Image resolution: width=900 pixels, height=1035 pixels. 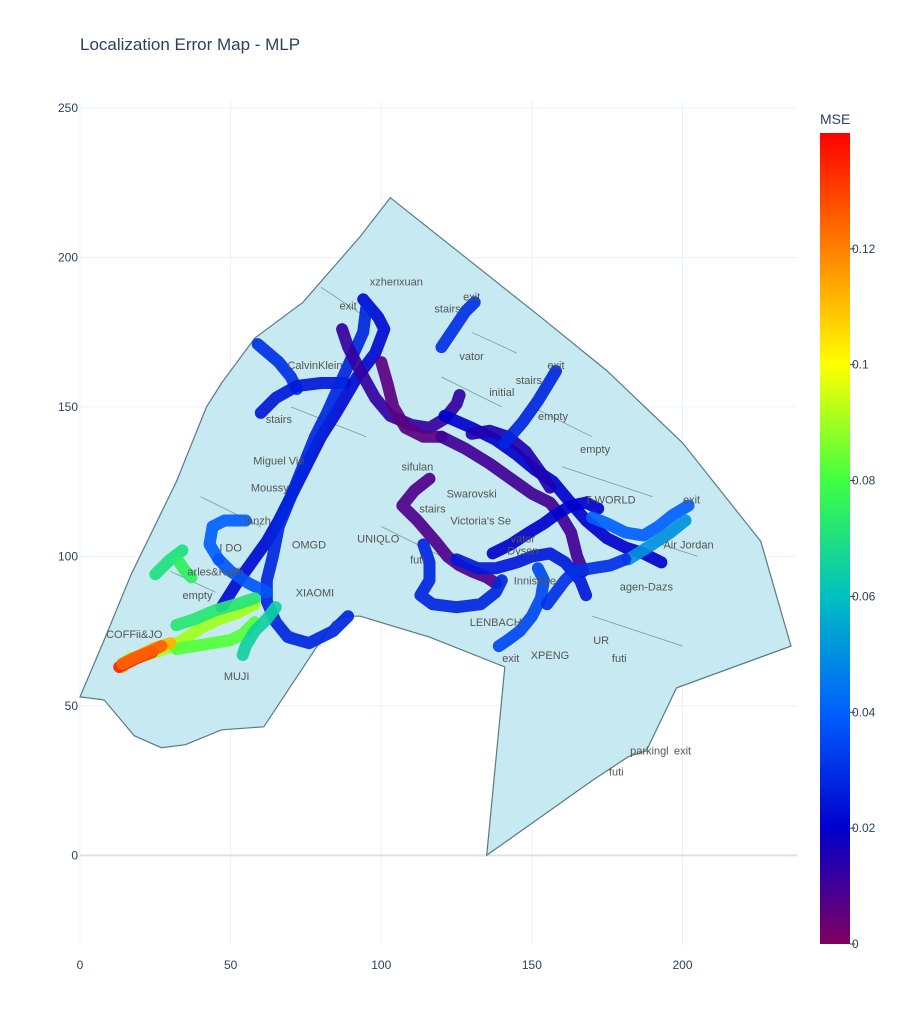 I want to click on colorbar-tick-label: 0.12, so click(x=864, y=249).